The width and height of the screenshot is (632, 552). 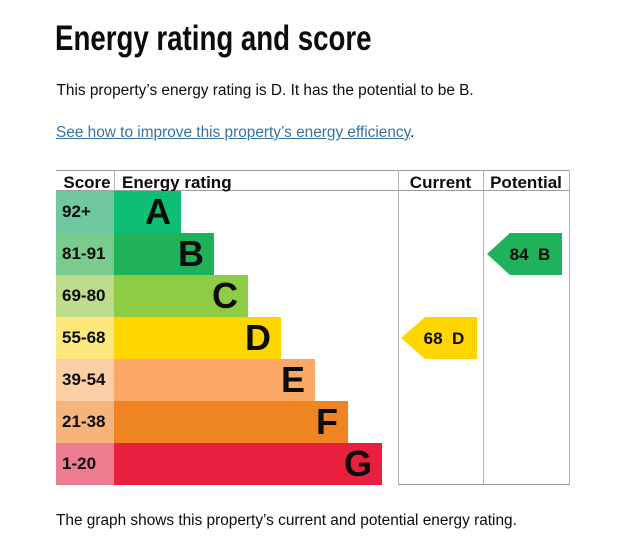 I want to click on svg-text: 84 B, so click(x=530, y=254).